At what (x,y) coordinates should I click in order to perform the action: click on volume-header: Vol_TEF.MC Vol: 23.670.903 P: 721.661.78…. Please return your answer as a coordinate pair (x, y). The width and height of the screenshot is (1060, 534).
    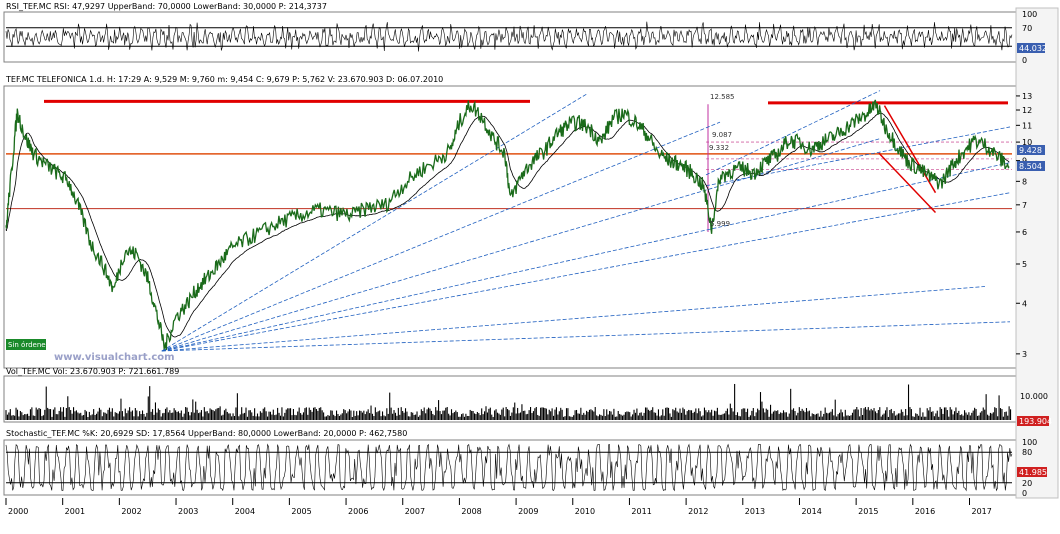
    Looking at the image, I should click on (92, 371).